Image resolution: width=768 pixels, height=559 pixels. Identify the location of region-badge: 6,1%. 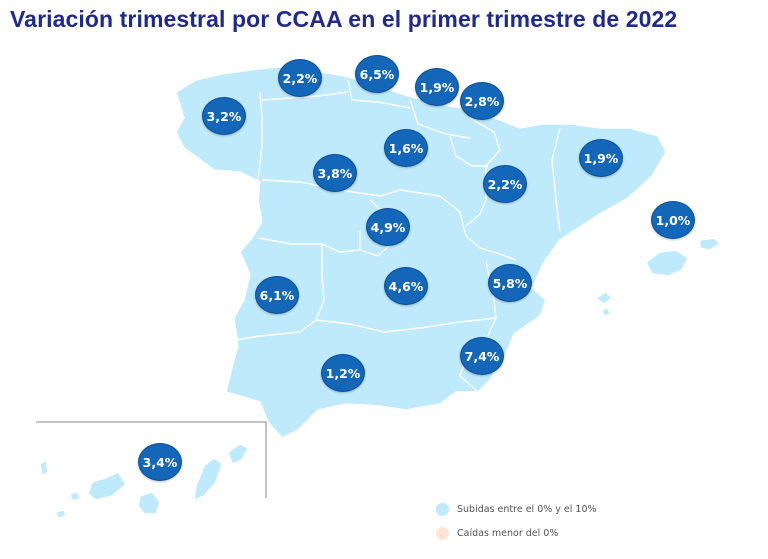
(277, 295).